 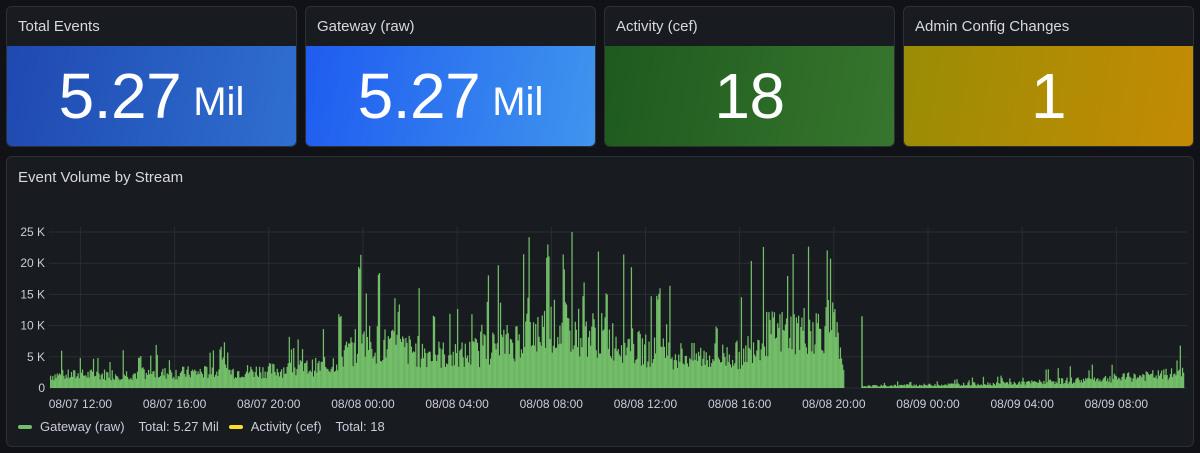 What do you see at coordinates (749, 76) in the screenshot?
I see `stat-panel-activity-cef: Activity (cef) 18` at bounding box center [749, 76].